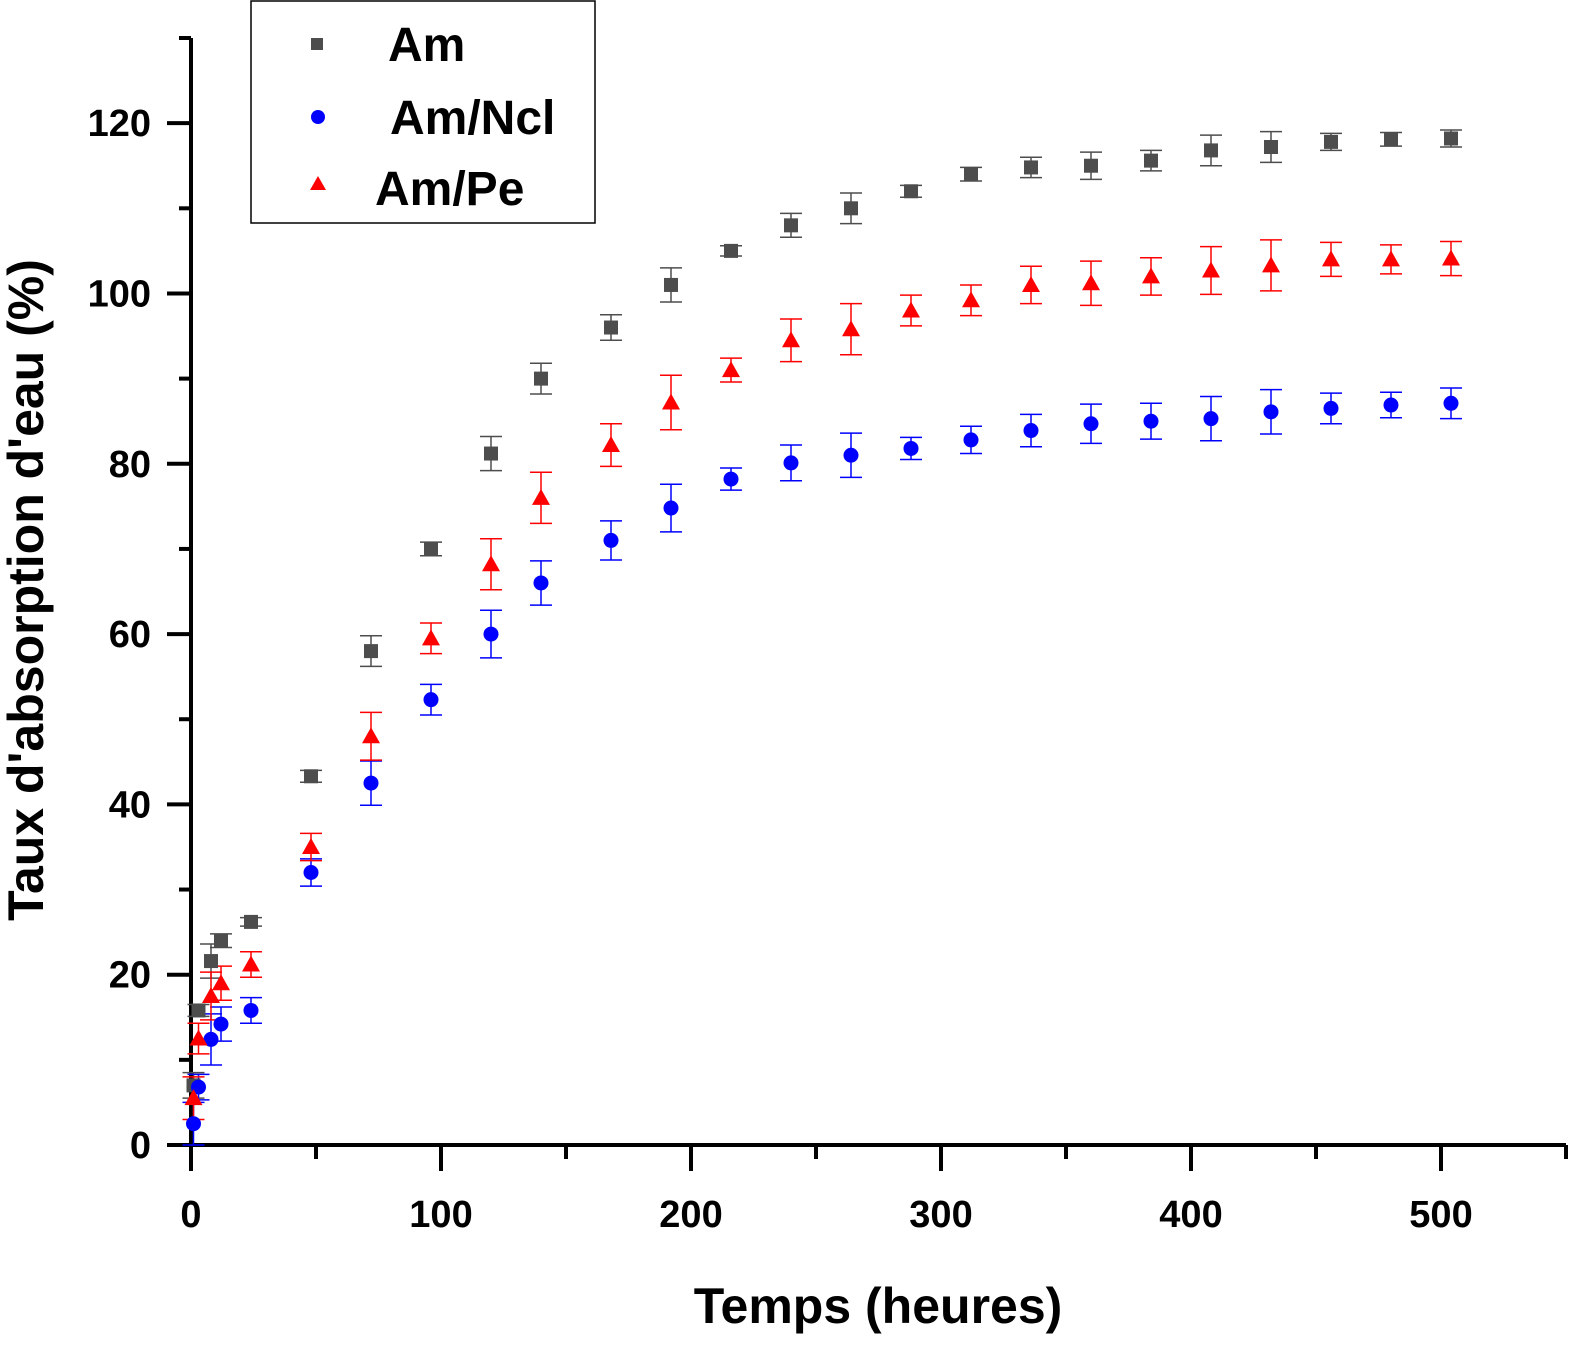 The width and height of the screenshot is (1585, 1349). Describe the element at coordinates (318, 117) in the screenshot. I see `legend-marker-am-ncl` at that location.